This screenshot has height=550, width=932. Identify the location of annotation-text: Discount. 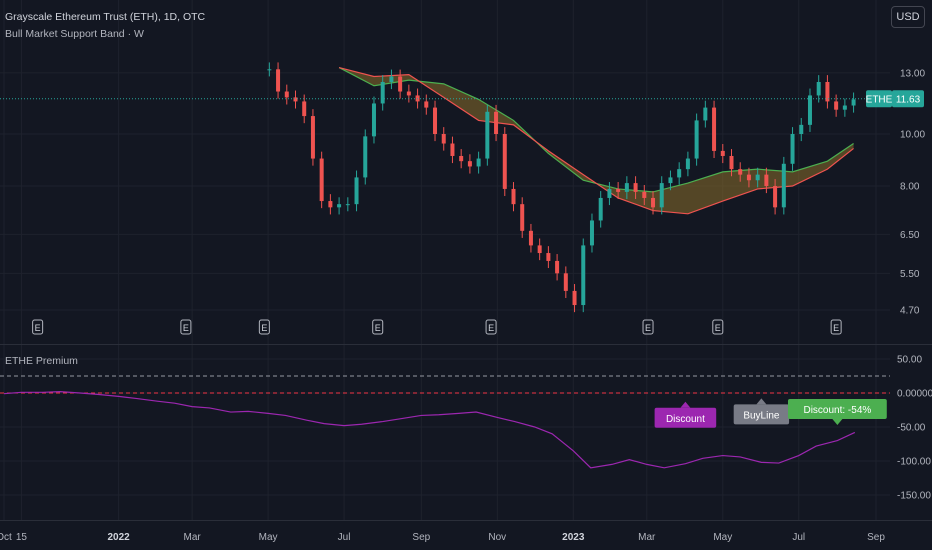
(685, 419).